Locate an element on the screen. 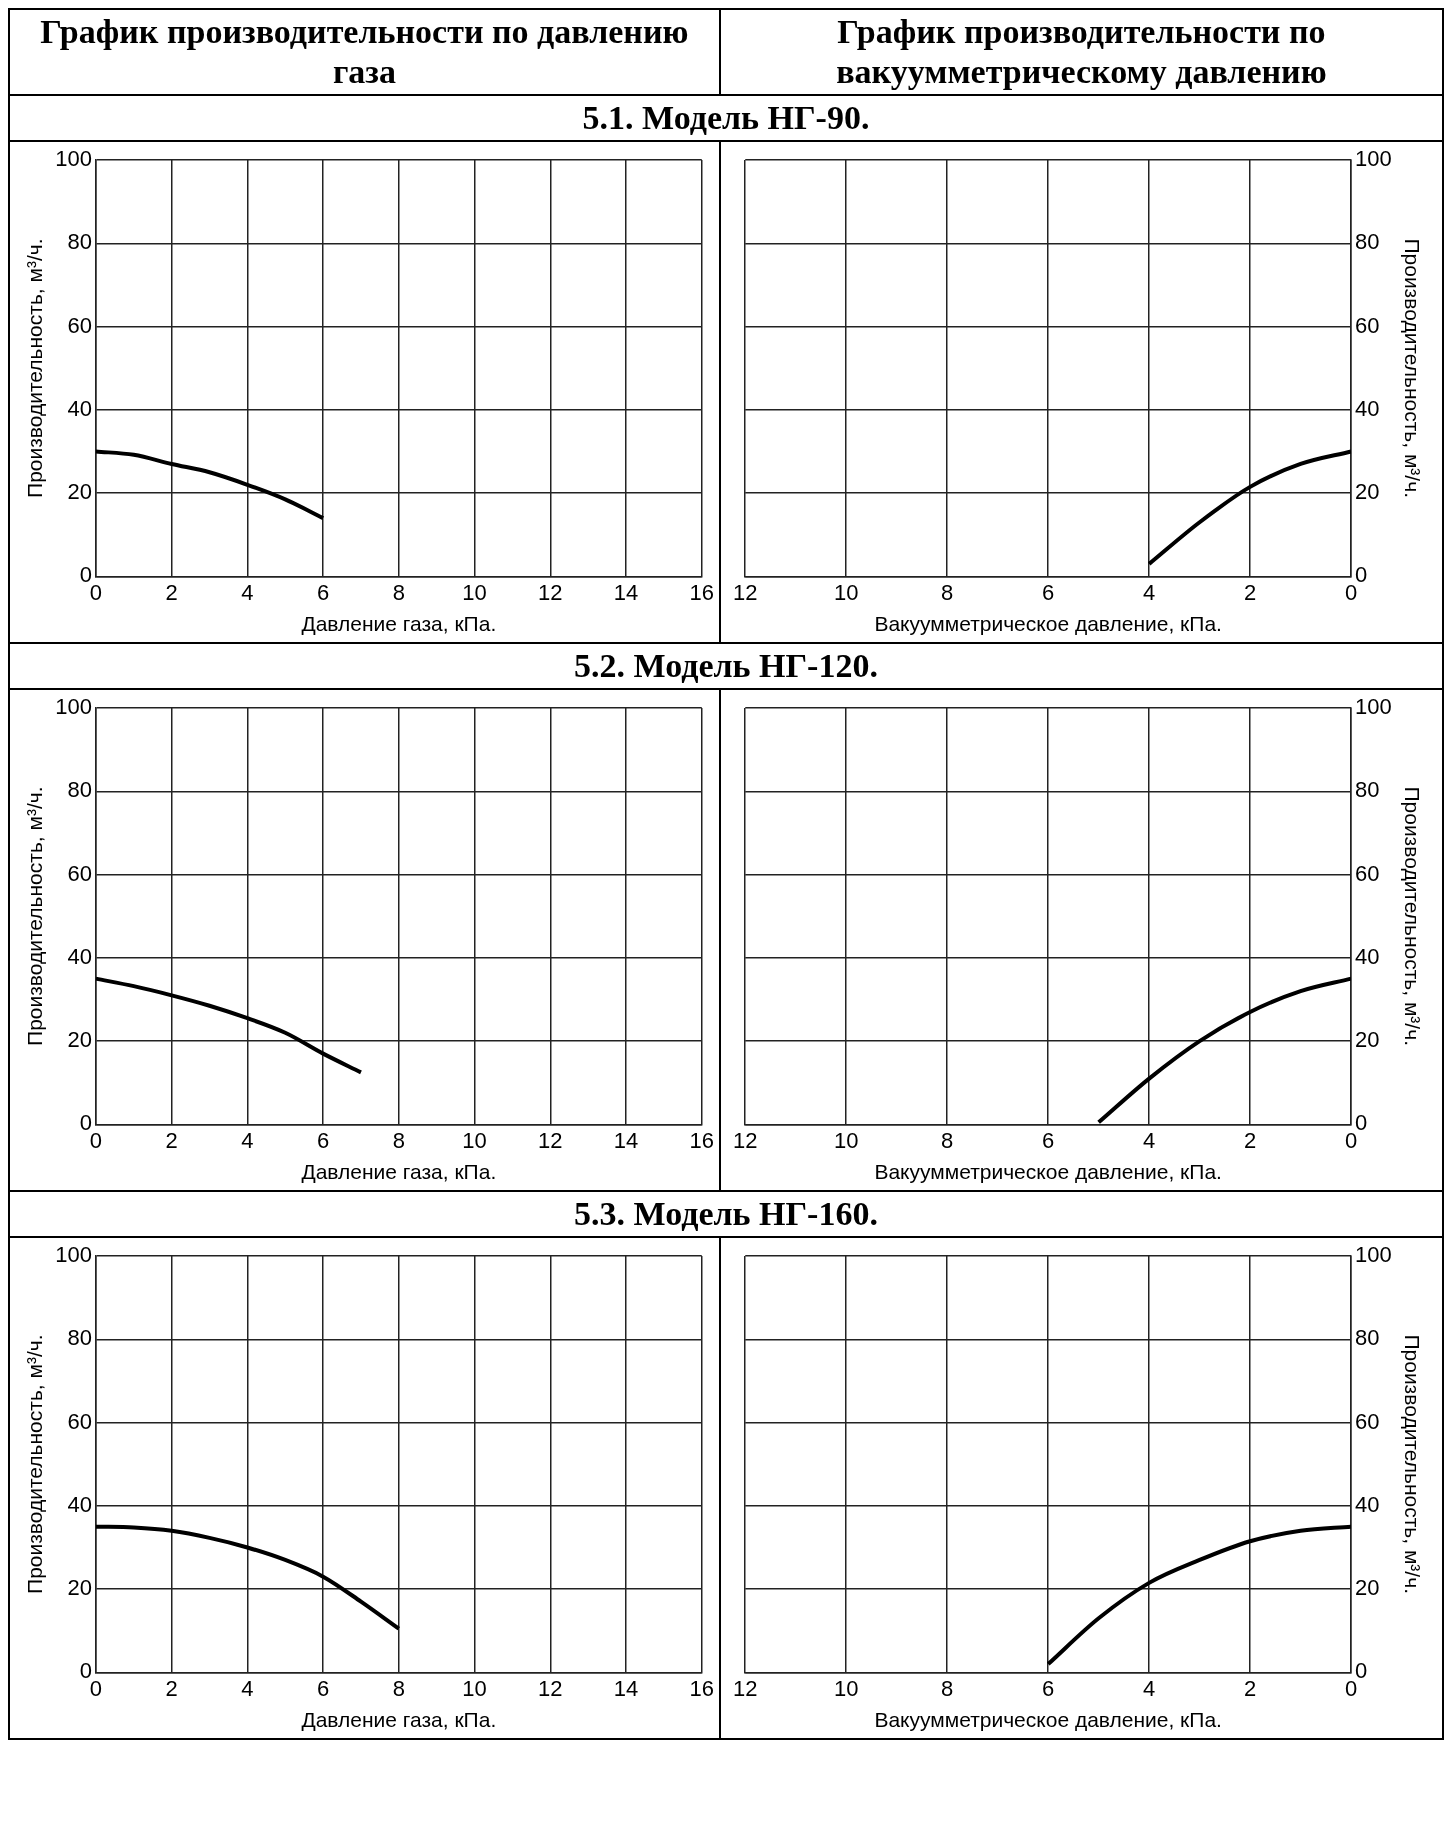 The image size is (1452, 1845). chart-title: 5.1. Модель НГ-90. is located at coordinates (726, 118).